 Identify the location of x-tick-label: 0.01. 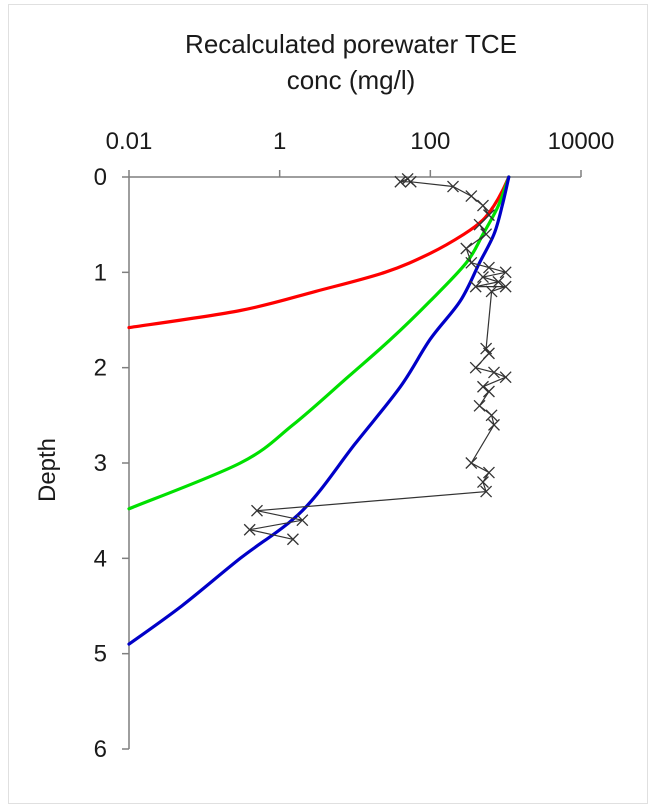
(129, 141).